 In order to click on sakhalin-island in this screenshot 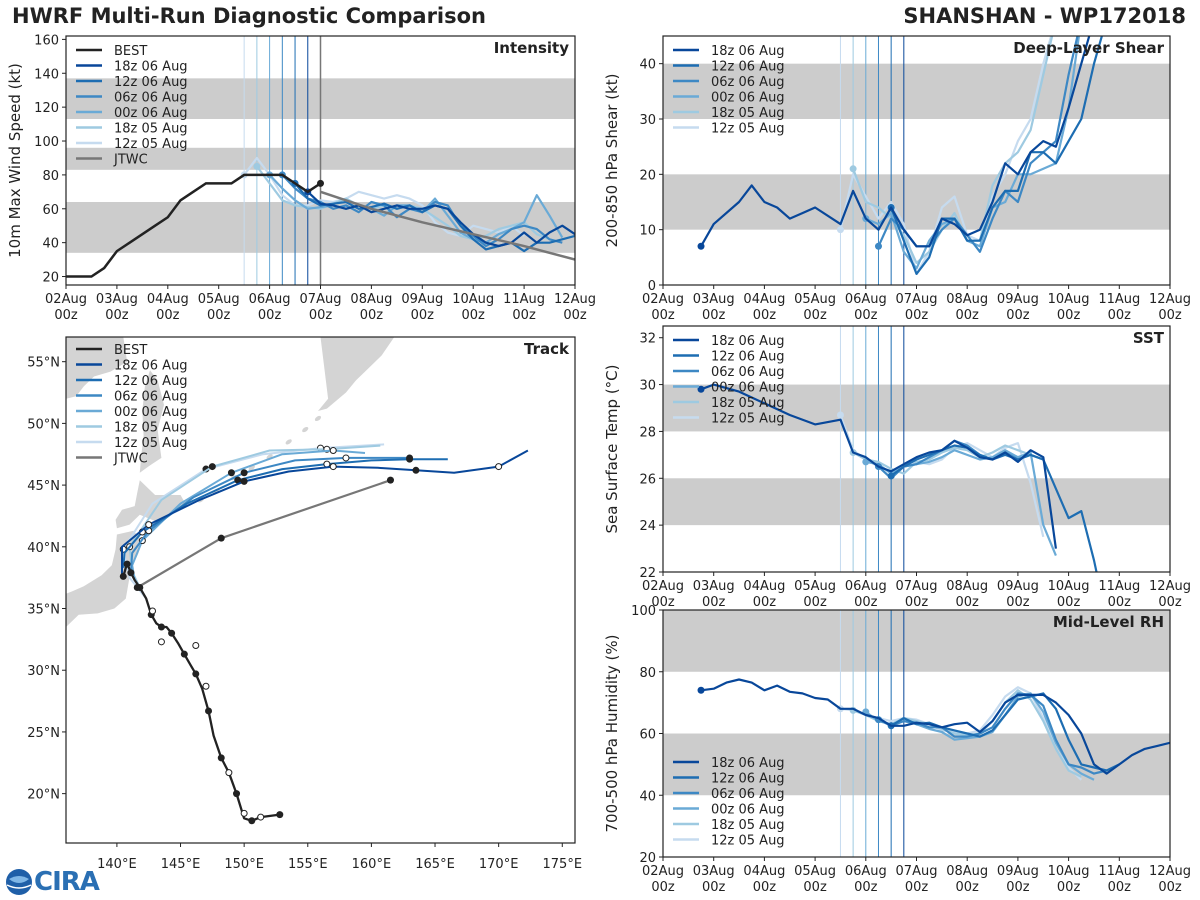, I will do `click(151, 421)`.